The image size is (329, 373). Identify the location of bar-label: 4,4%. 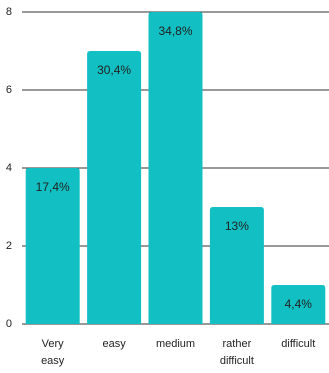
(299, 304).